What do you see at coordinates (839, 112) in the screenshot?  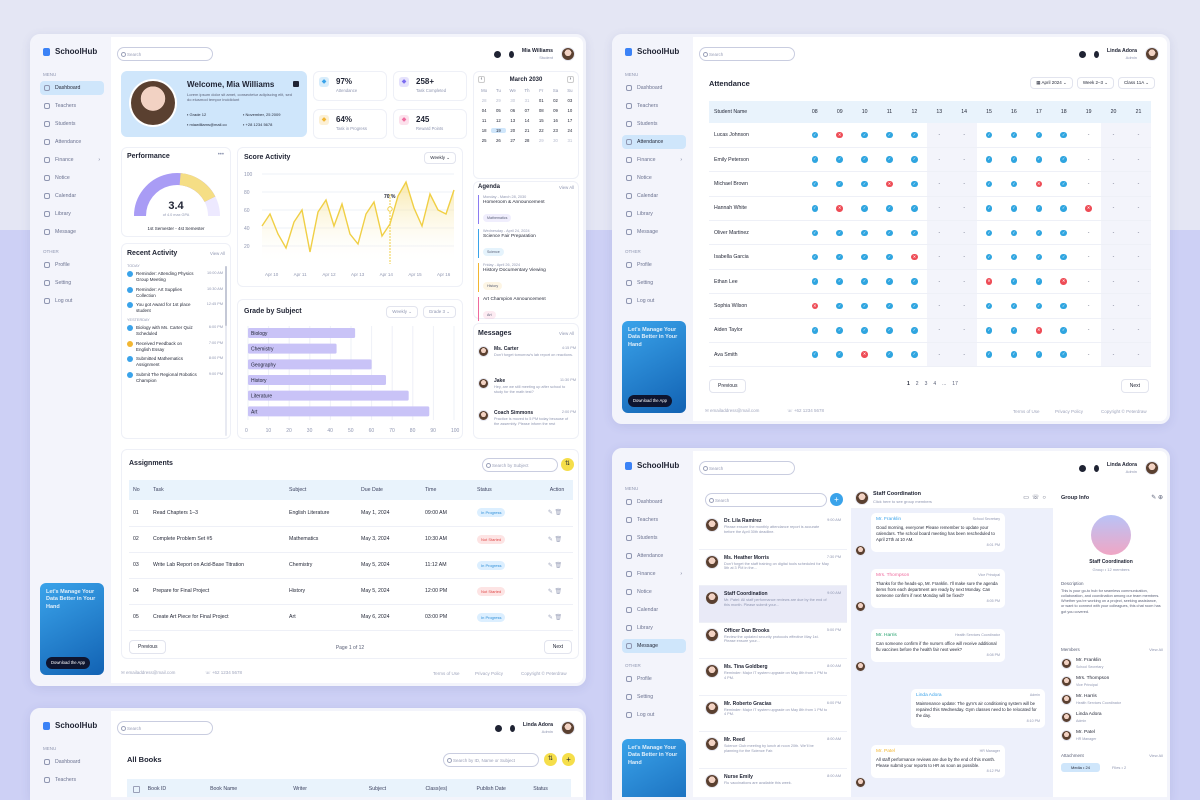 I see `day-header: 09` at bounding box center [839, 112].